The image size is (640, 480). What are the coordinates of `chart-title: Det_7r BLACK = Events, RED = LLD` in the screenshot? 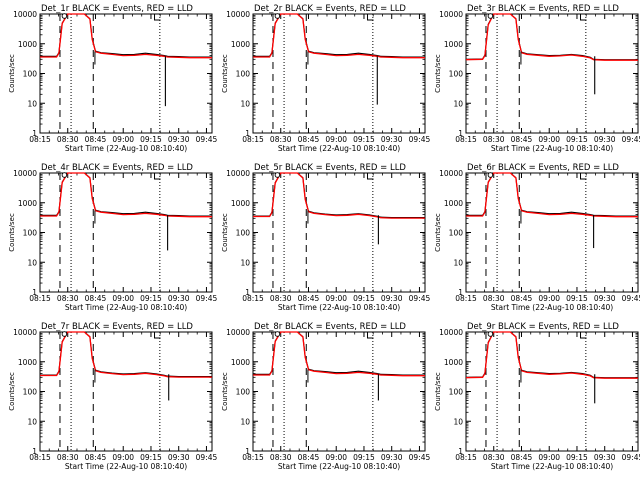 It's located at (117, 327).